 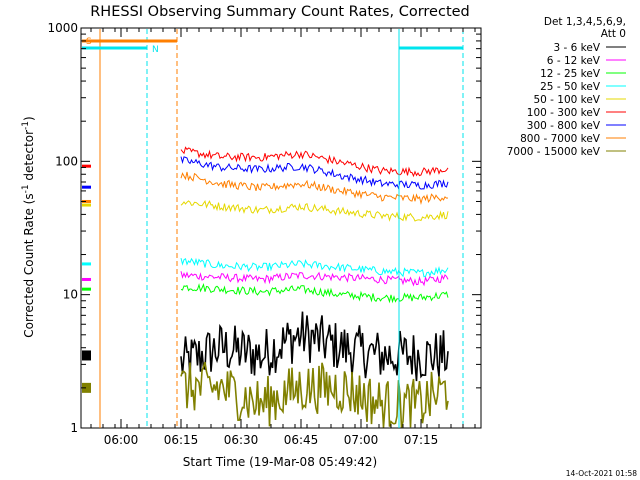 What do you see at coordinates (613, 34) in the screenshot?
I see `legend-header-line: Att 0` at bounding box center [613, 34].